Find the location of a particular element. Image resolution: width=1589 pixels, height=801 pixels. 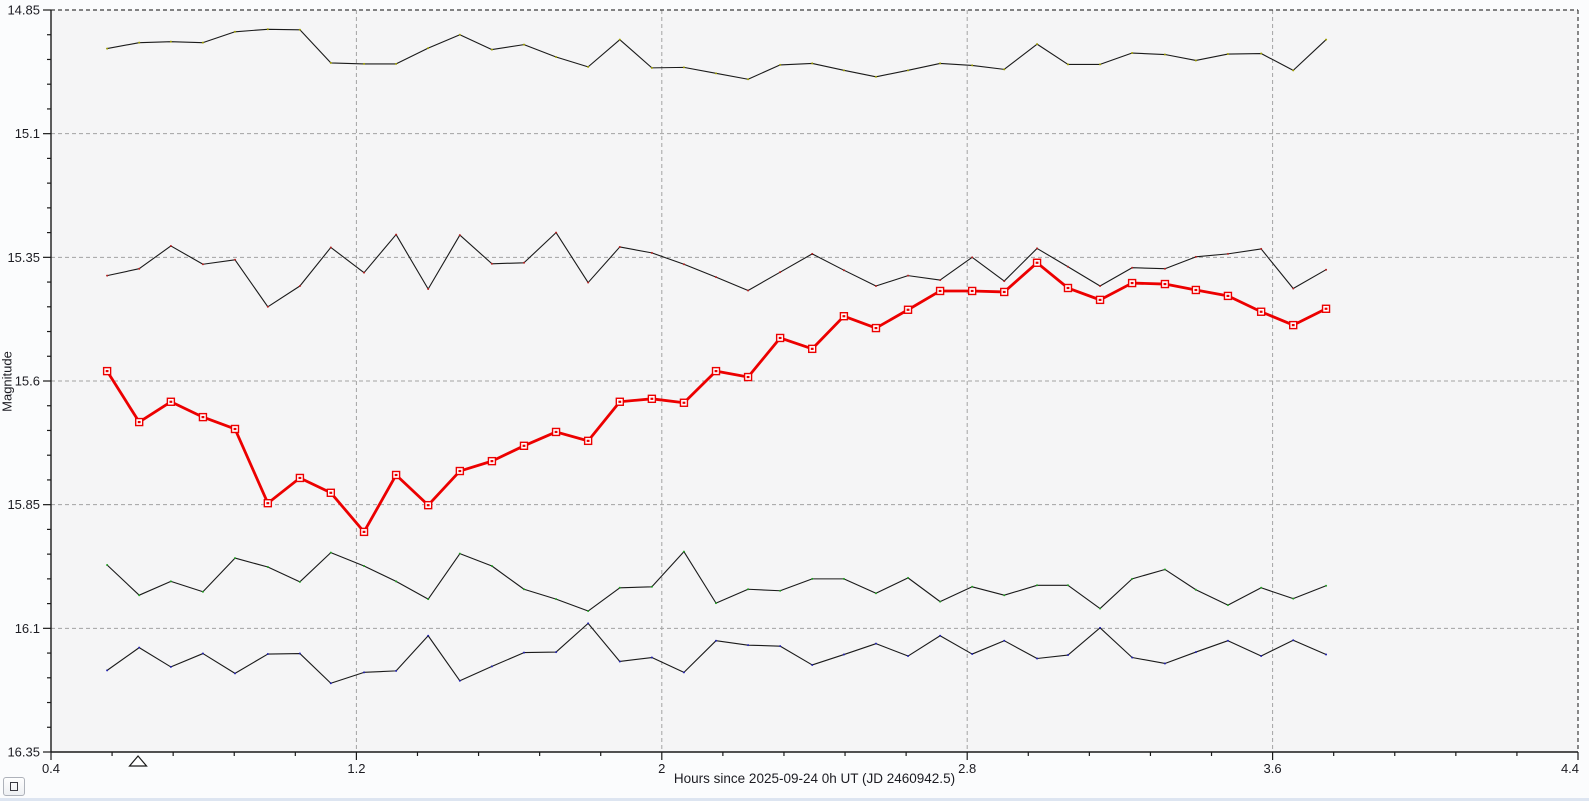

y-axis-title: Magnitude is located at coordinates (7, 381).